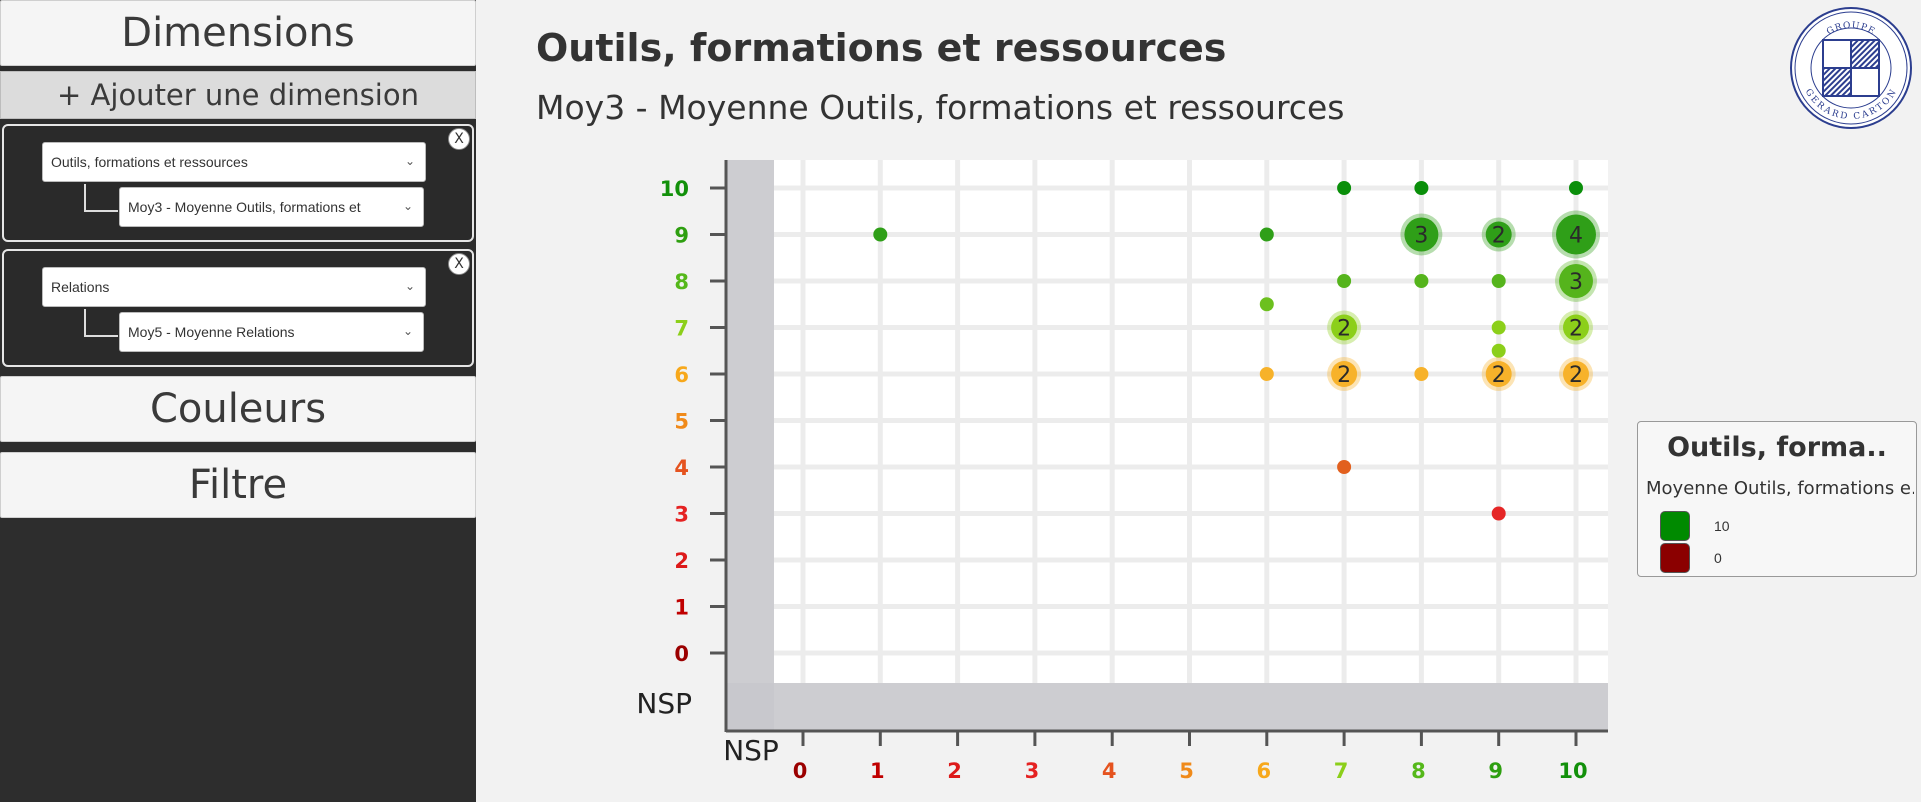 This screenshot has height=802, width=1921. Describe the element at coordinates (1109, 771) in the screenshot. I see `x-tick-label: 4` at that location.